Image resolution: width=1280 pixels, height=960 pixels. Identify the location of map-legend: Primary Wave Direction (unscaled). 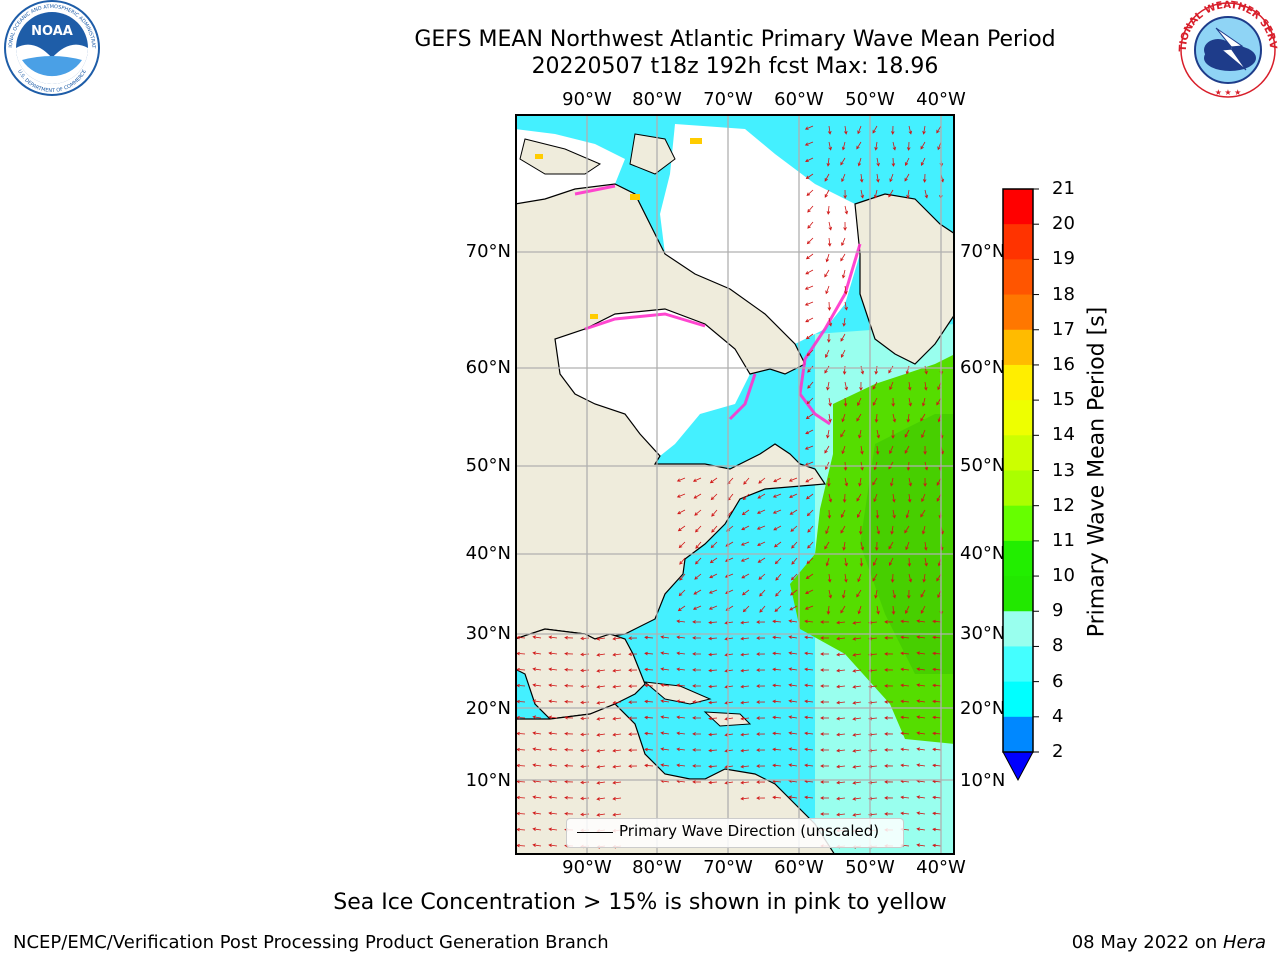
(735, 833).